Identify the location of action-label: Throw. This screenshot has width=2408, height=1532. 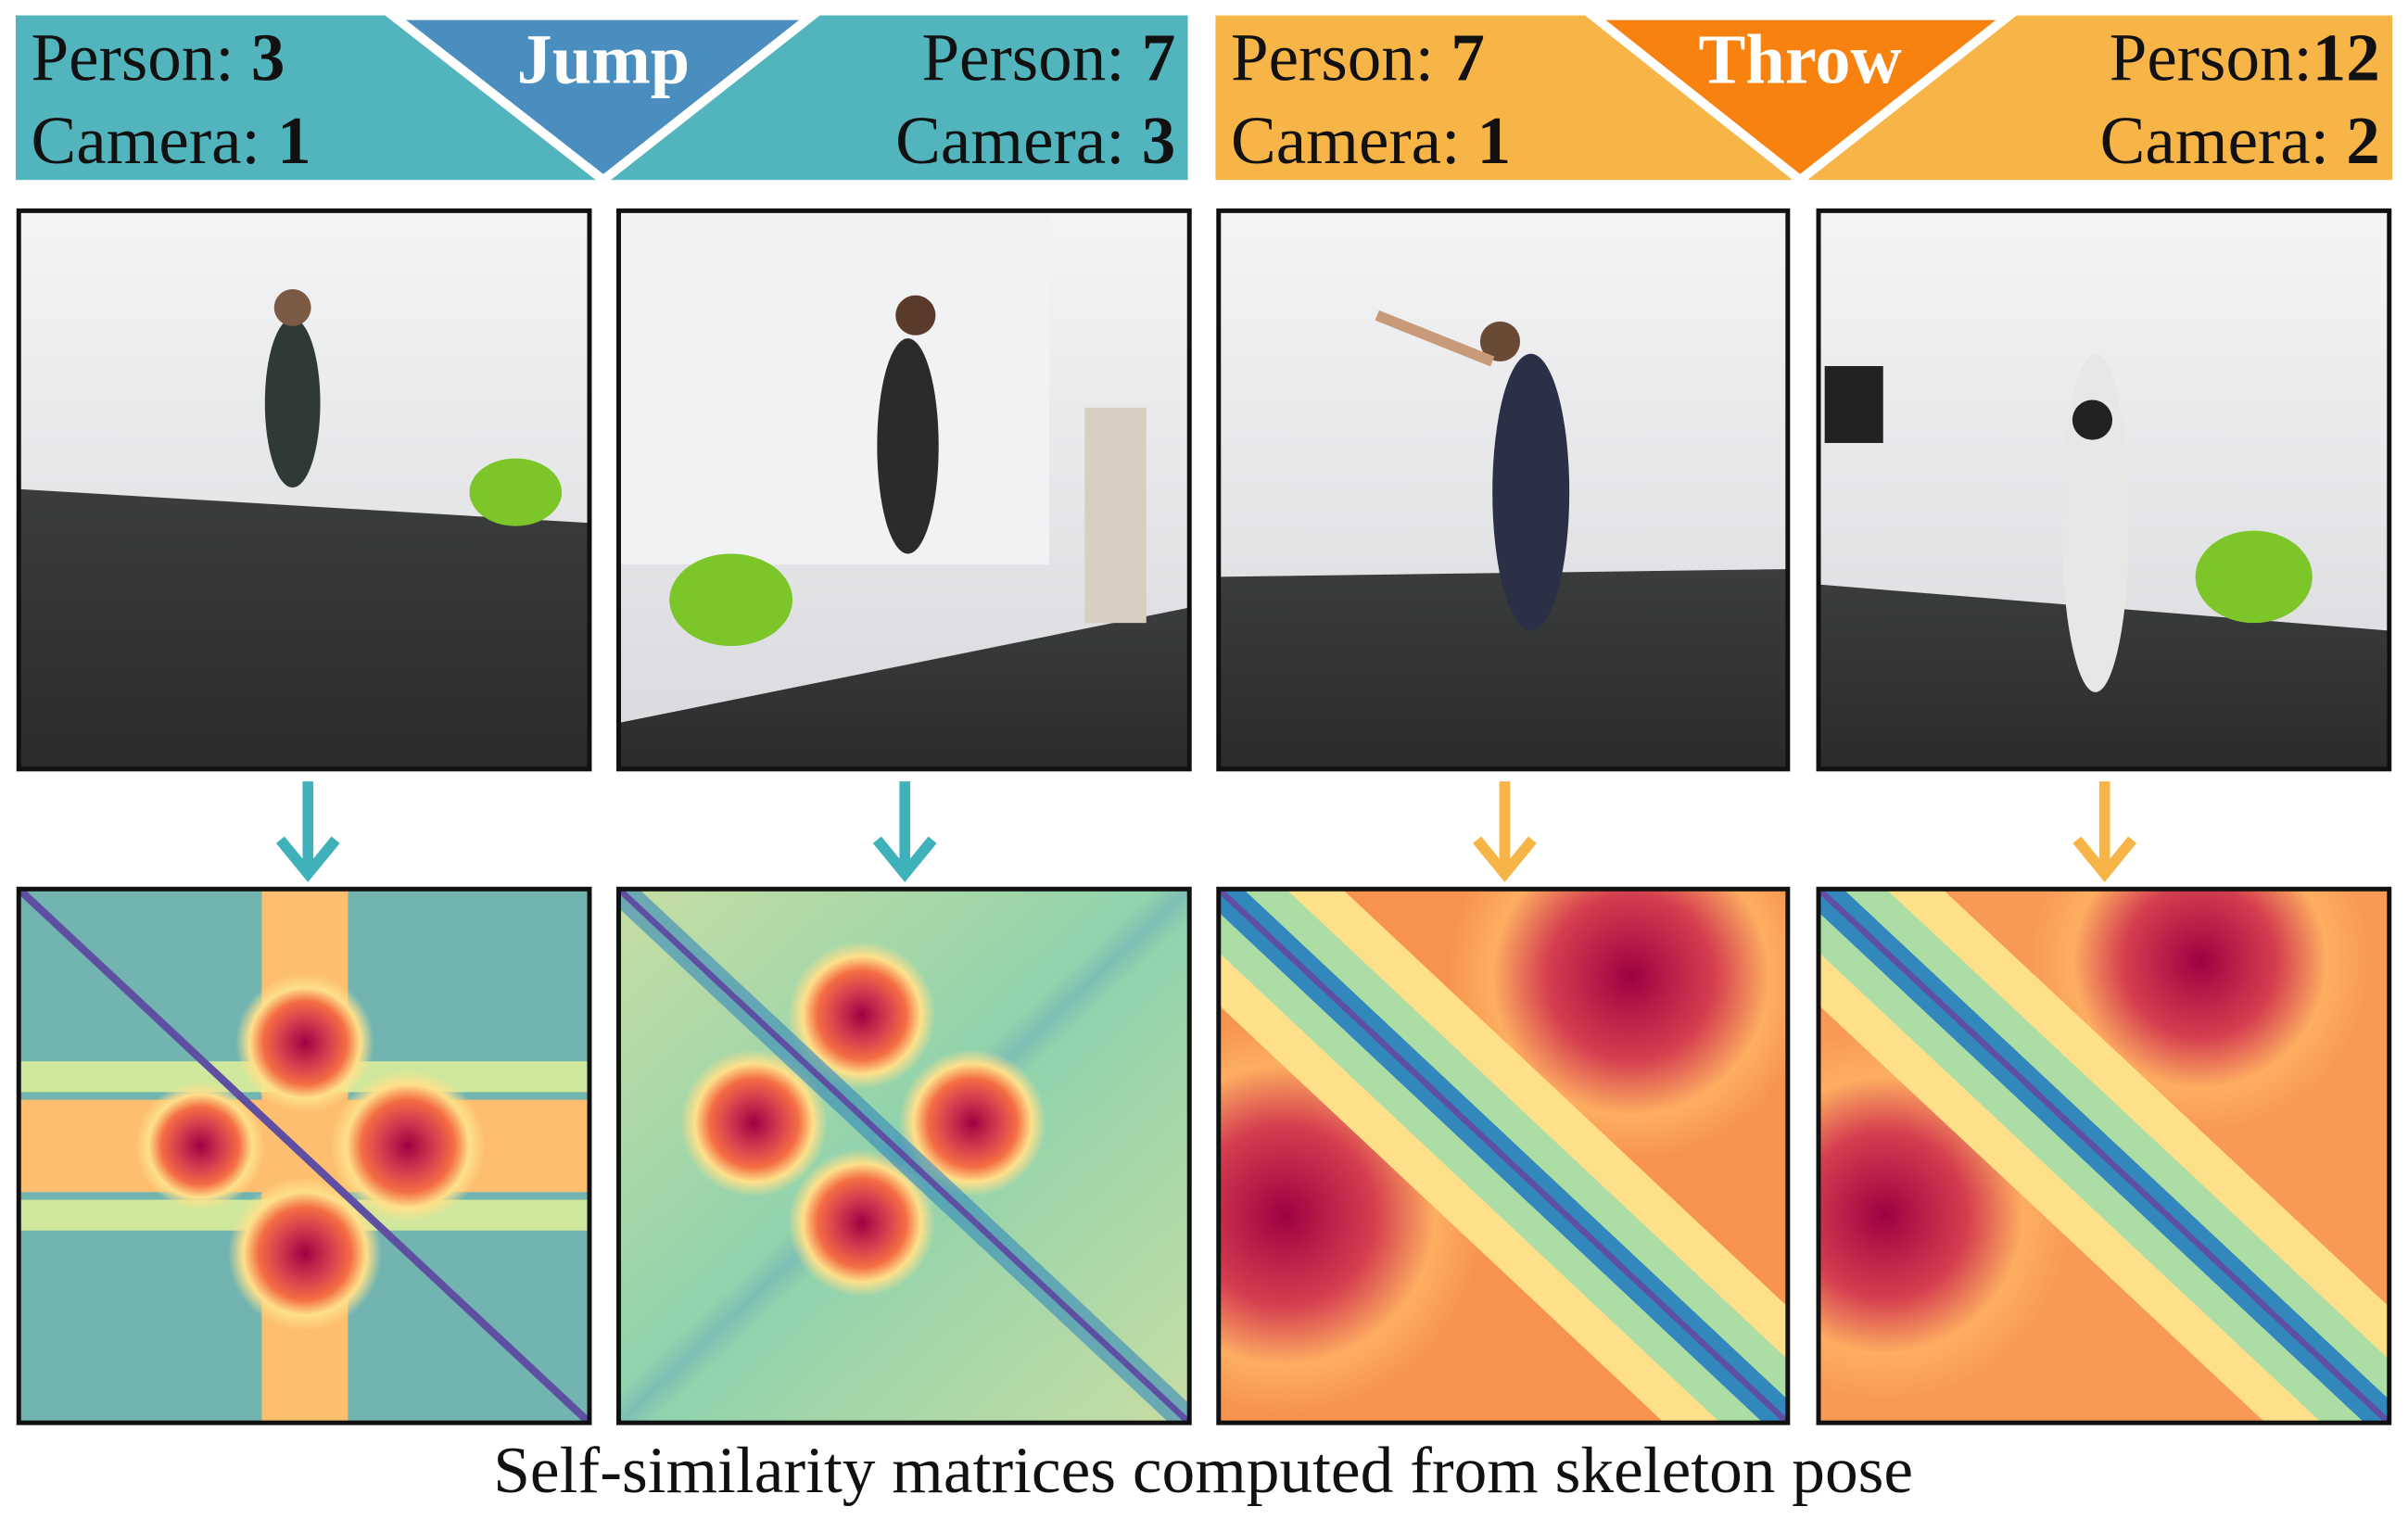
(1800, 60).